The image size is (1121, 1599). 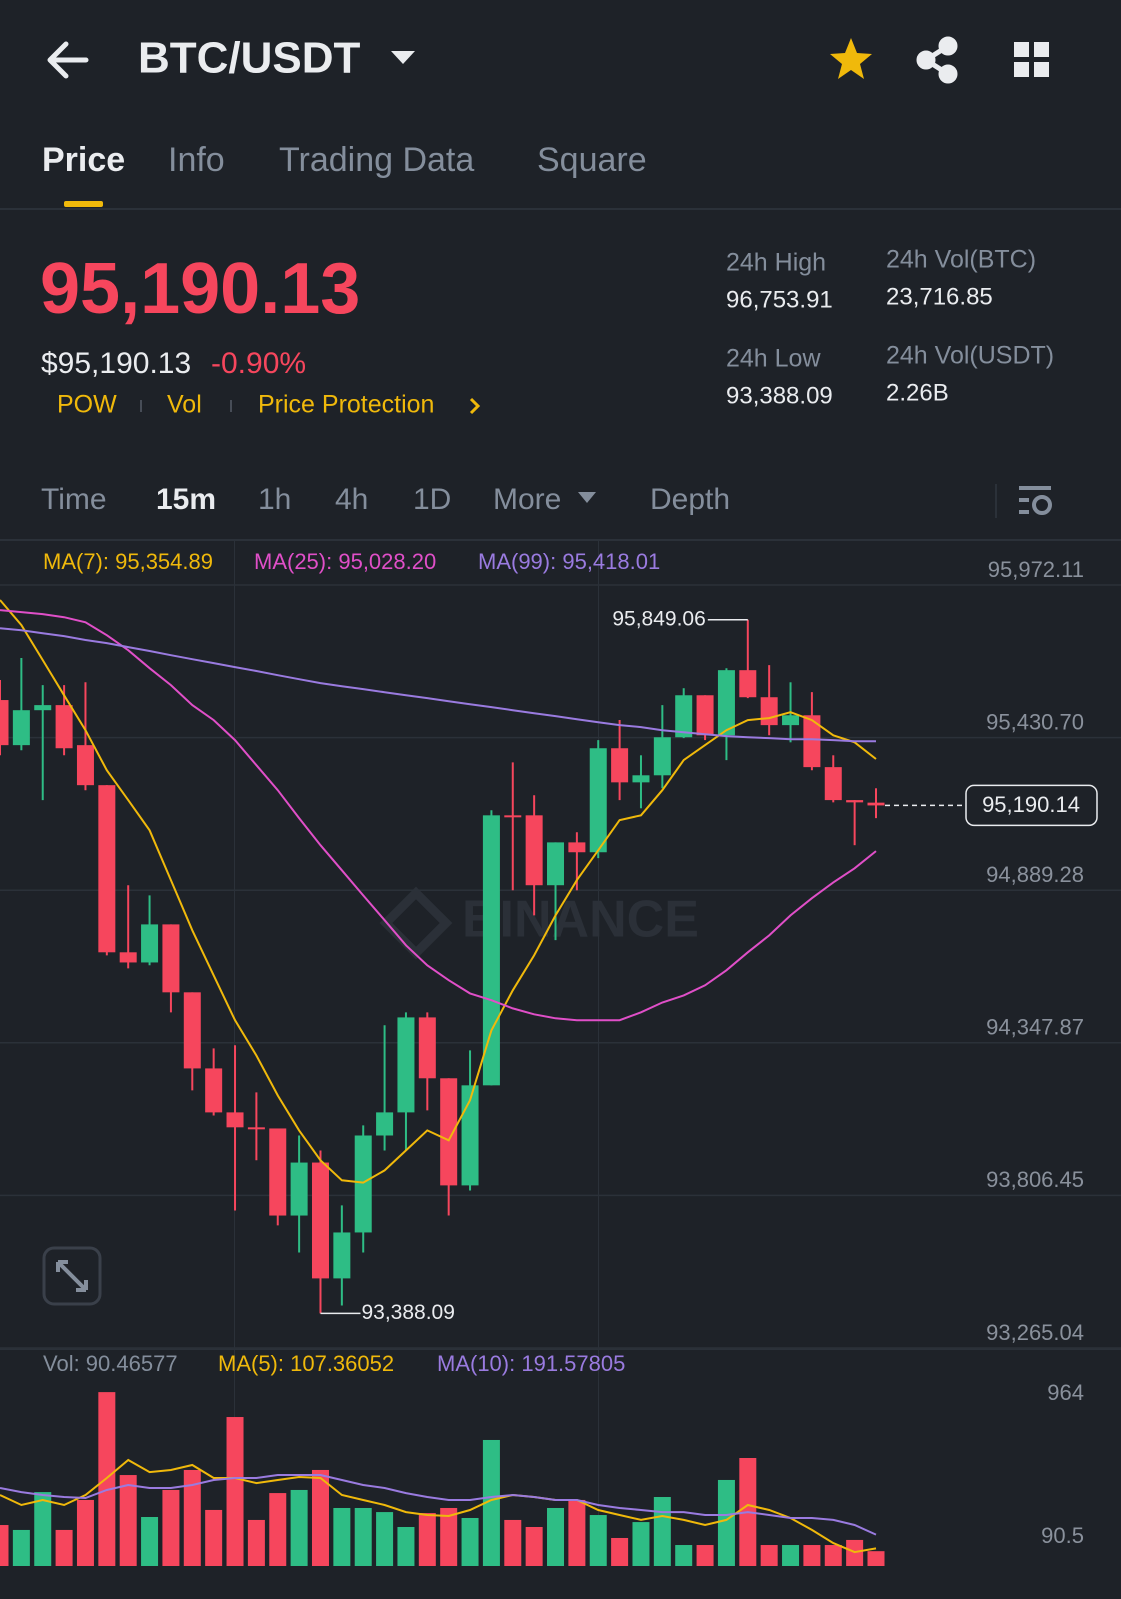 I want to click on tag: Vol, so click(x=184, y=405).